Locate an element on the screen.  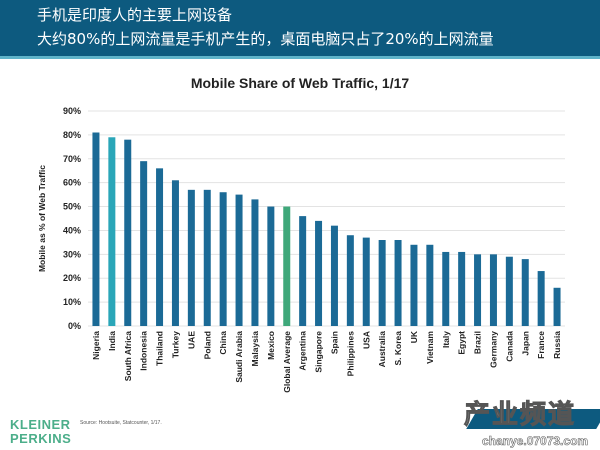
bar-thailand is located at coordinates (160, 247).